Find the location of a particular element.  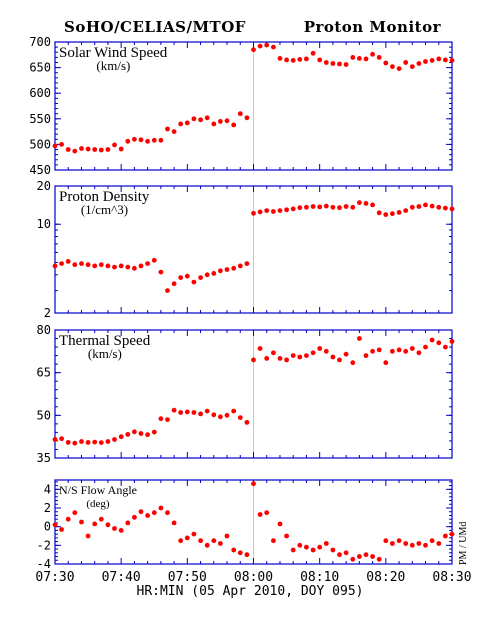

panel-title: Thermal Speed is located at coordinates (105, 341).